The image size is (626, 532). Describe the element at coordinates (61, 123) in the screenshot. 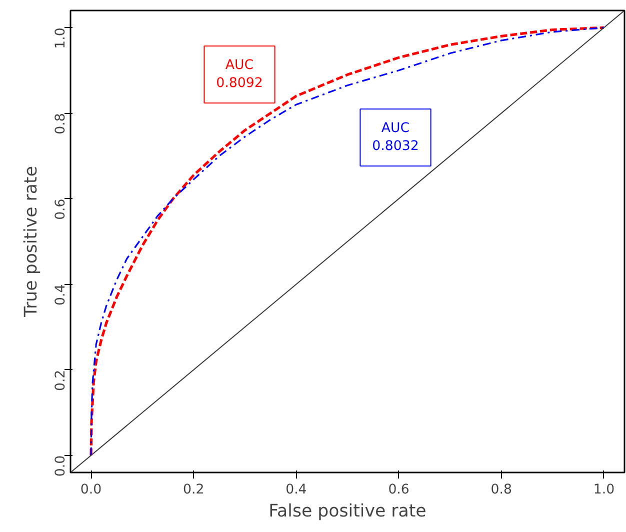

I see `y-tick-label: 0.8` at that location.